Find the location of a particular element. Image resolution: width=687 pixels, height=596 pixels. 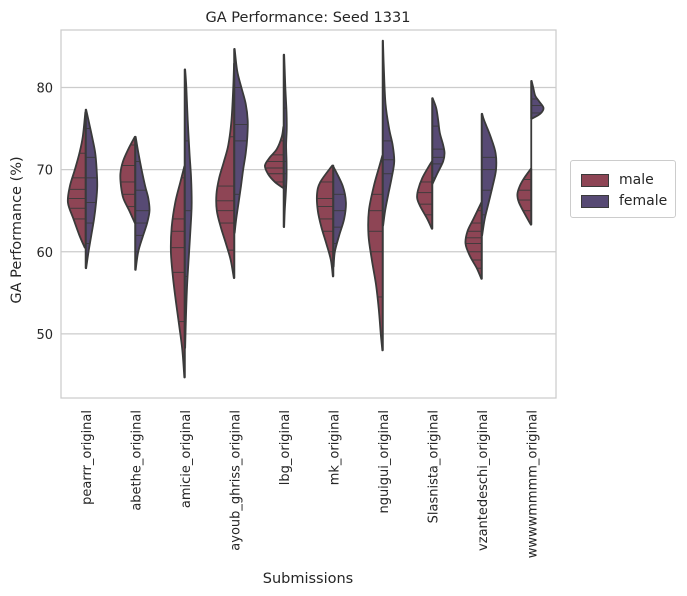

legend: male female is located at coordinates (623, 189).